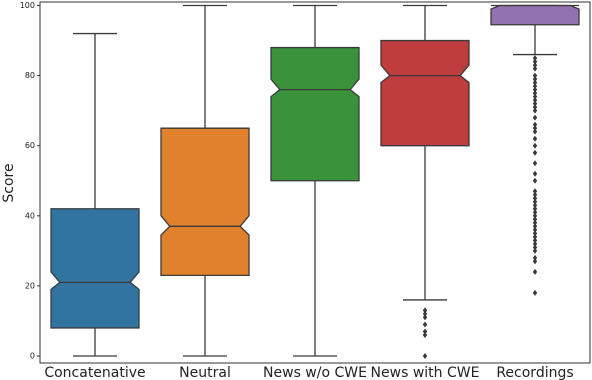  I want to click on x-tick-label: Recordings, so click(534, 372).